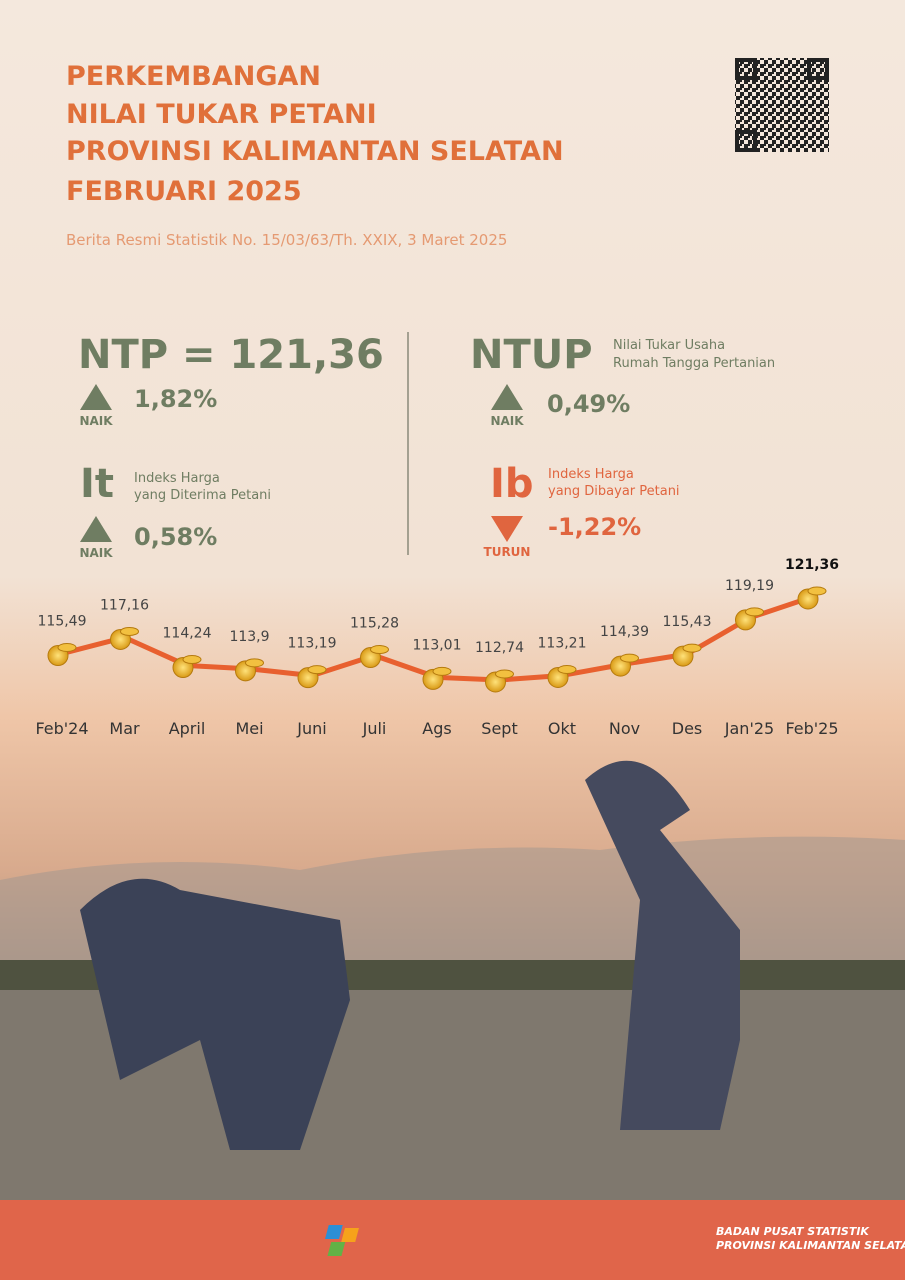  Describe the element at coordinates (499, 648) in the screenshot. I see `value-label: 112,74` at that location.